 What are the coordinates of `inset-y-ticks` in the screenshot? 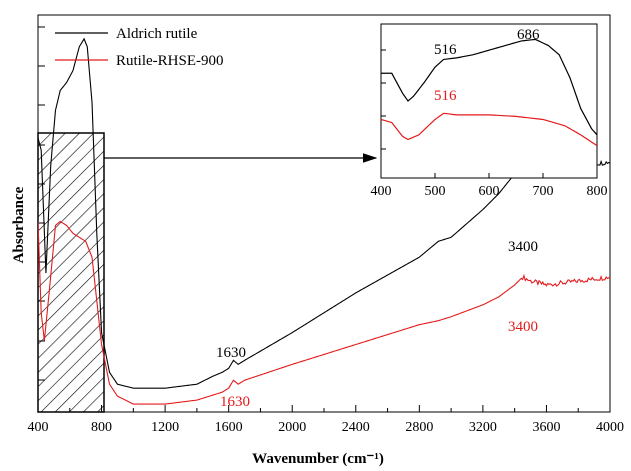 It's located at (383, 99).